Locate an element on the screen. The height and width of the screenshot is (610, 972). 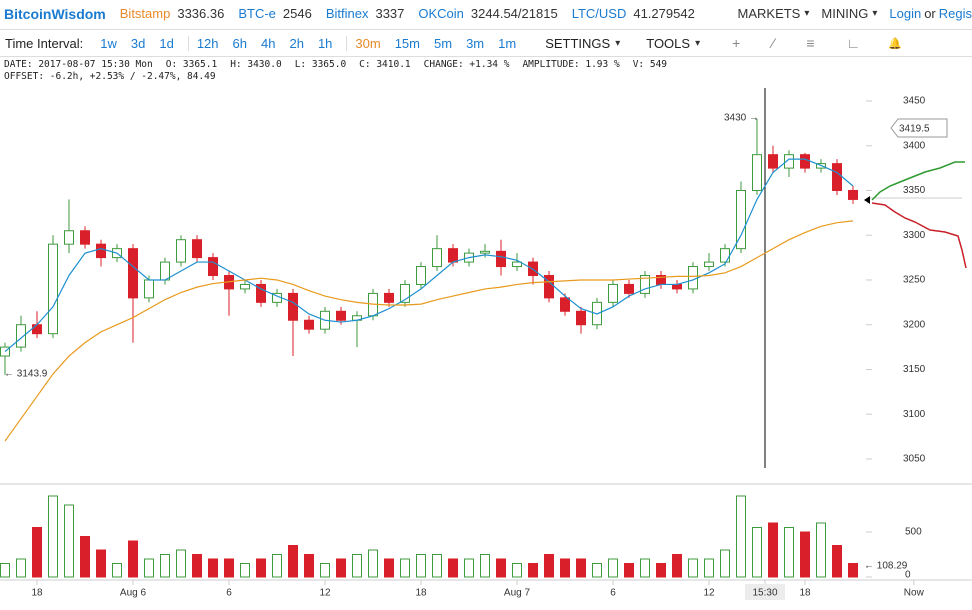
y-tick-label: 3100 is located at coordinates (914, 414).